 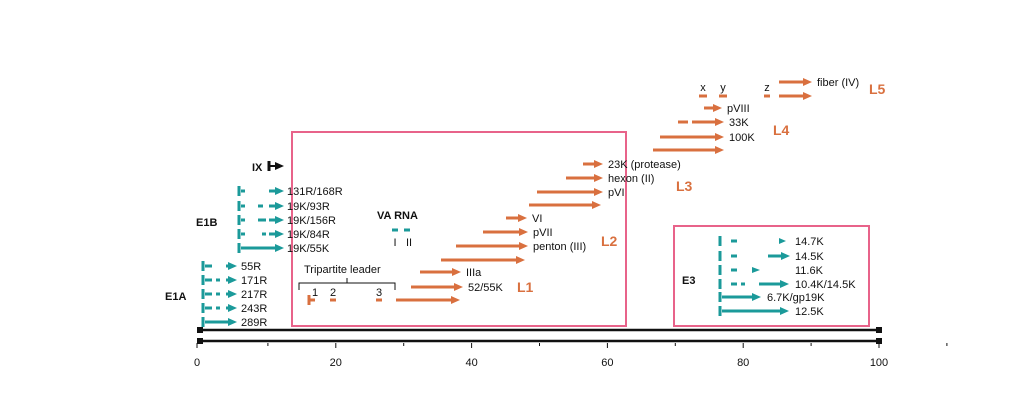 I want to click on e3-product-label: 14.7K, so click(x=809, y=242).